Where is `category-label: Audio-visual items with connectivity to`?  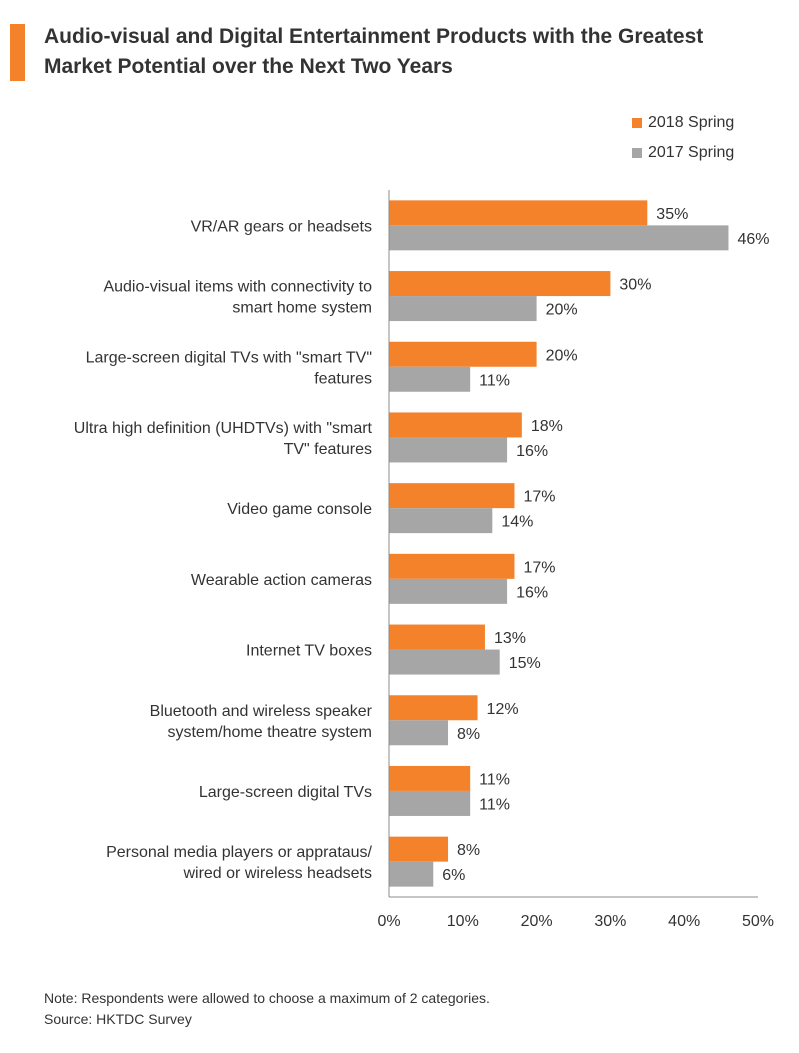
category-label: Audio-visual items with connectivity to is located at coordinates (237, 287).